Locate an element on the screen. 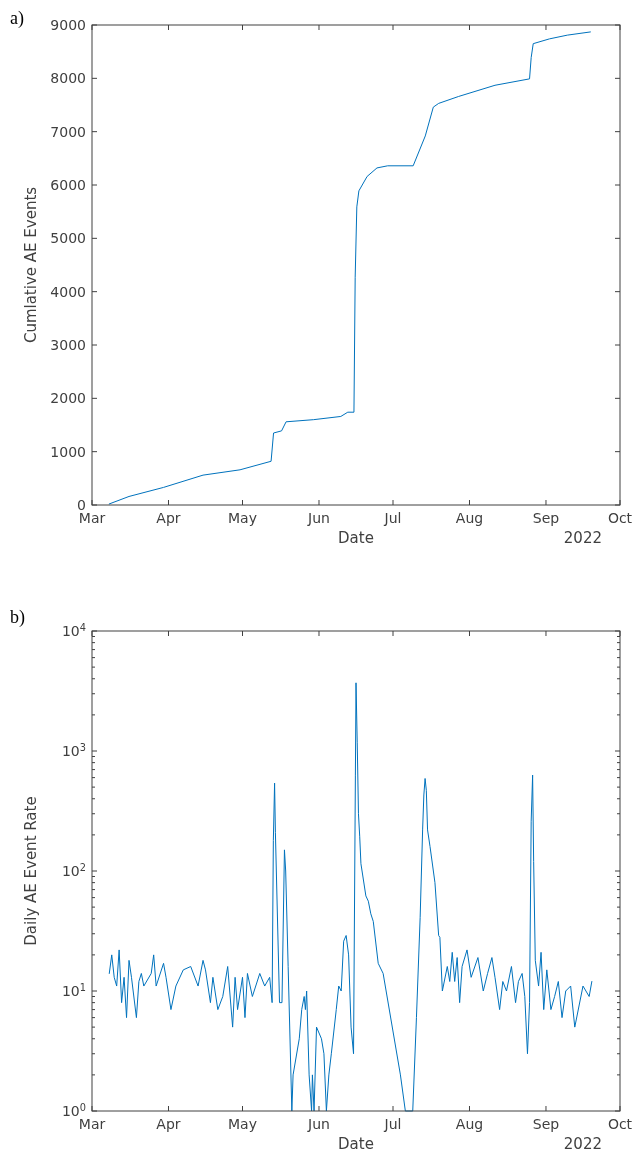  y-tick-label: 10$^{0}$ is located at coordinates (73, 1110).